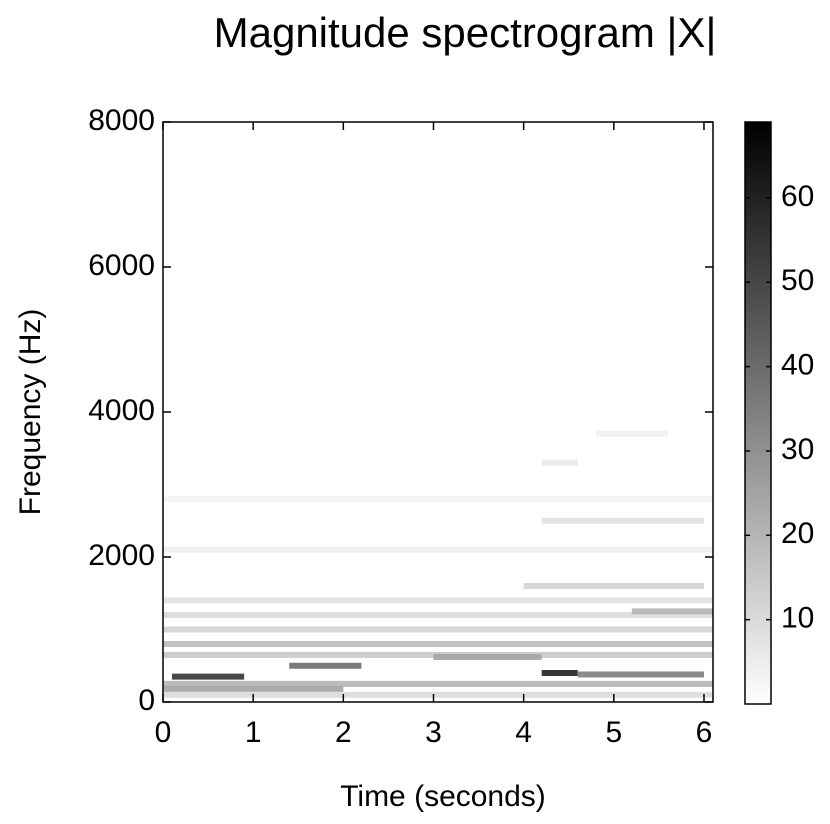 This screenshot has width=830, height=824. What do you see at coordinates (797, 533) in the screenshot?
I see `colorbar-tick-label: 20` at bounding box center [797, 533].